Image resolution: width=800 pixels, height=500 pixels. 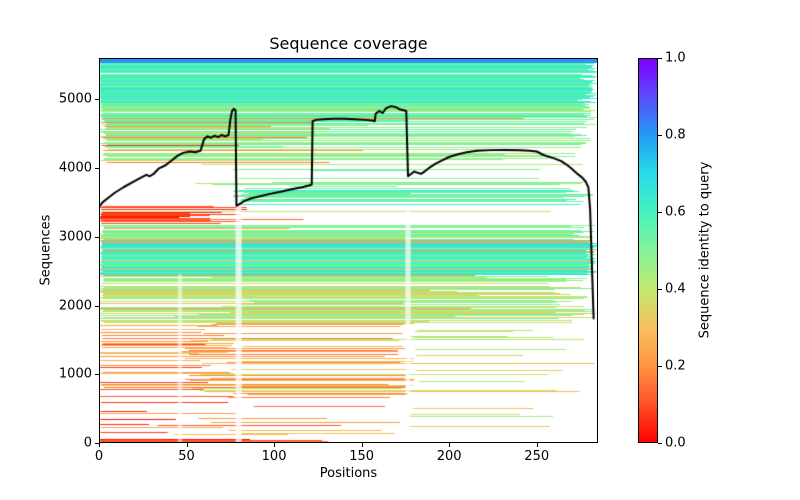 What do you see at coordinates (537, 456) in the screenshot?
I see `x-tick-label: 250` at bounding box center [537, 456].